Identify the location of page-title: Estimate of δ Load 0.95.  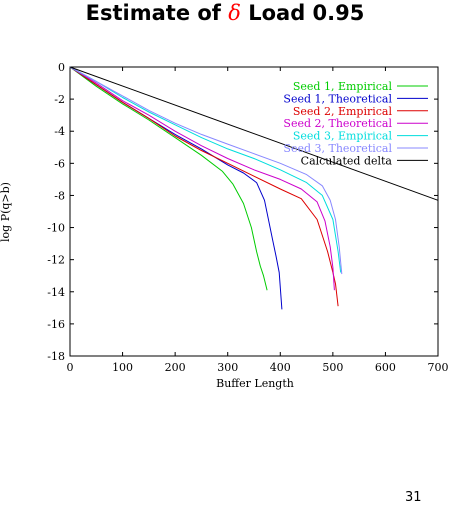
(225, 13).